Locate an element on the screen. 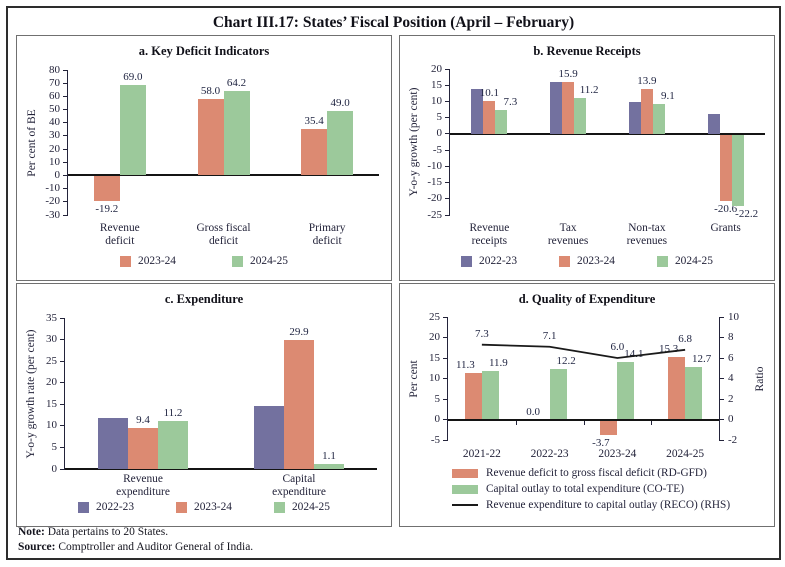  category-label-line: expenditure is located at coordinates (143, 492).